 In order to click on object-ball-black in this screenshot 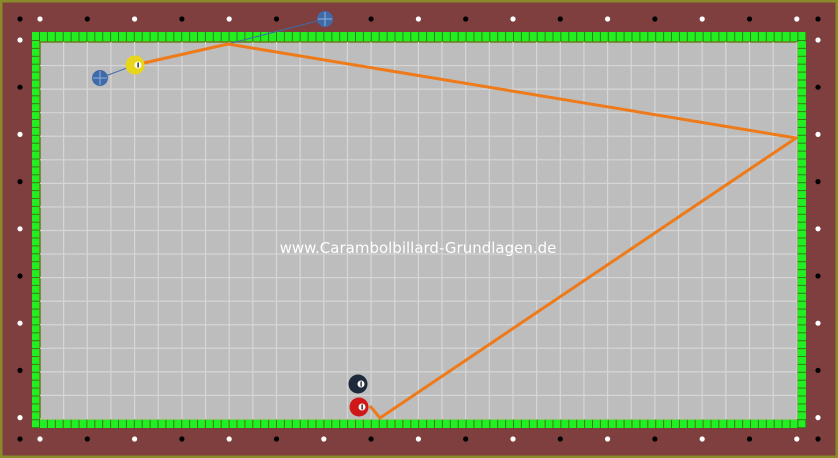, I will do `click(358, 384)`.